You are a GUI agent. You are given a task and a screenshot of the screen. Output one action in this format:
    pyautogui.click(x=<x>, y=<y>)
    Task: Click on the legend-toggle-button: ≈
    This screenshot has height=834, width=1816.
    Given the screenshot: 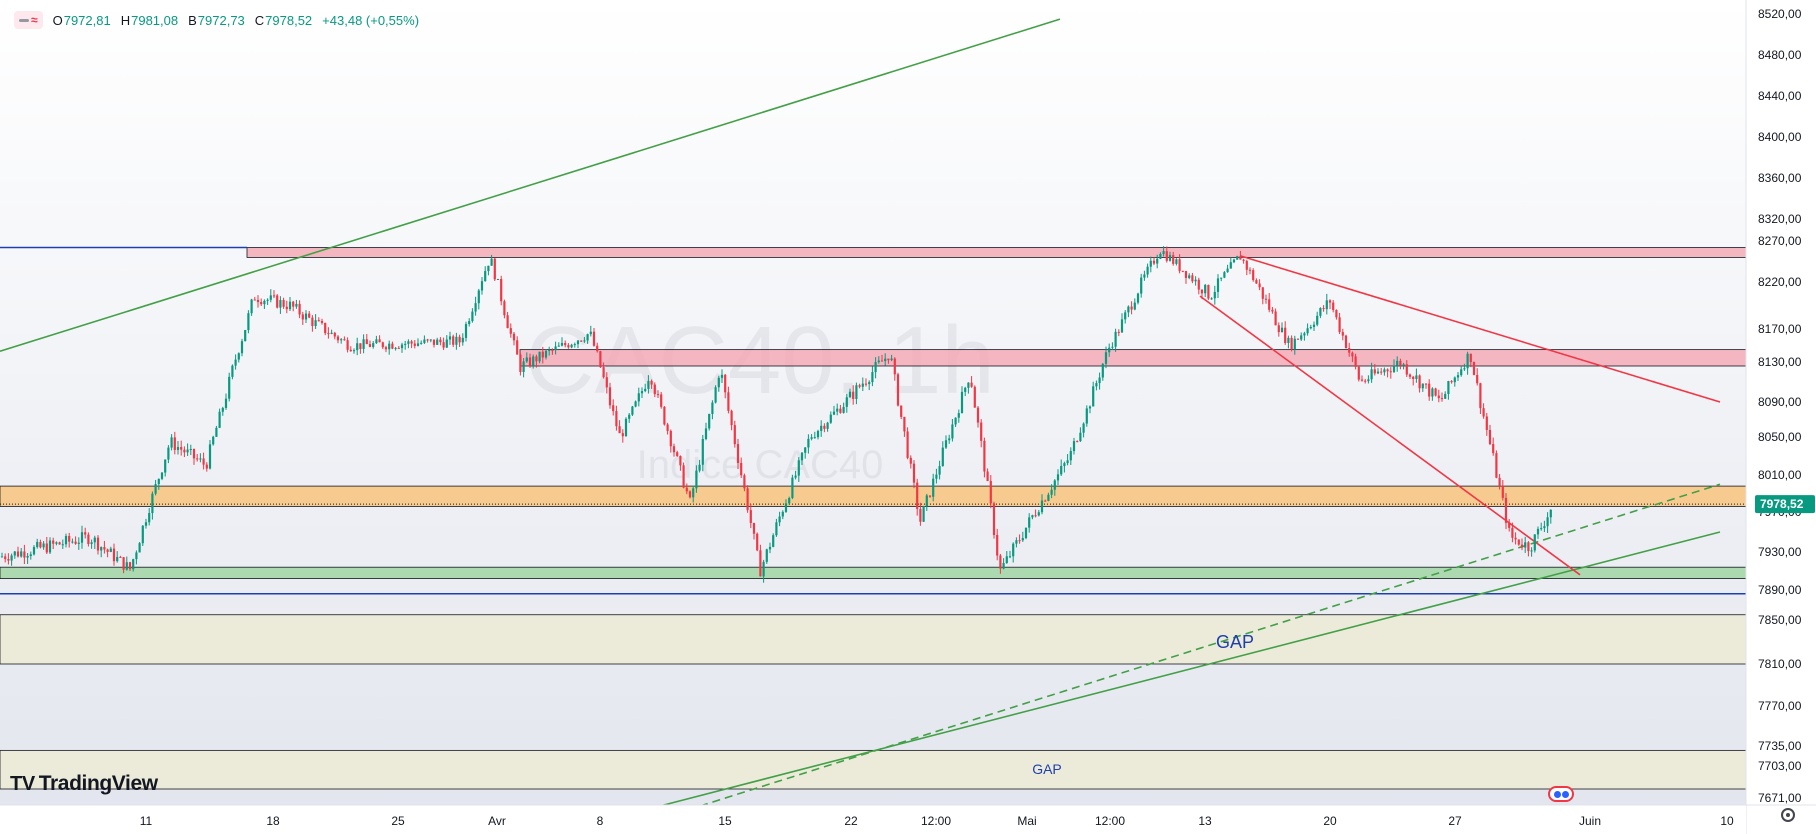 What is the action you would take?
    pyautogui.click(x=28, y=20)
    